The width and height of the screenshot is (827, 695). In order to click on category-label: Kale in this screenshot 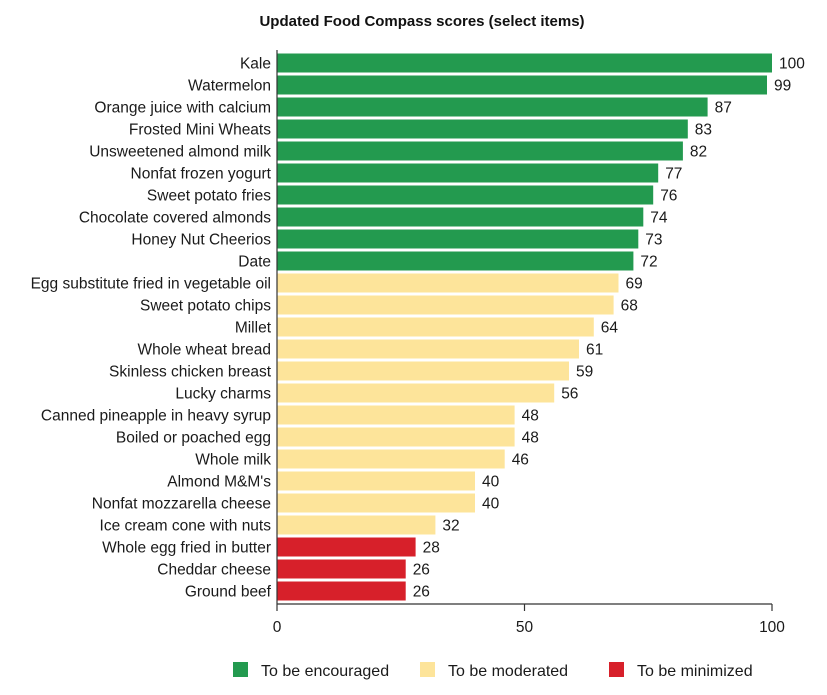, I will do `click(255, 64)`.